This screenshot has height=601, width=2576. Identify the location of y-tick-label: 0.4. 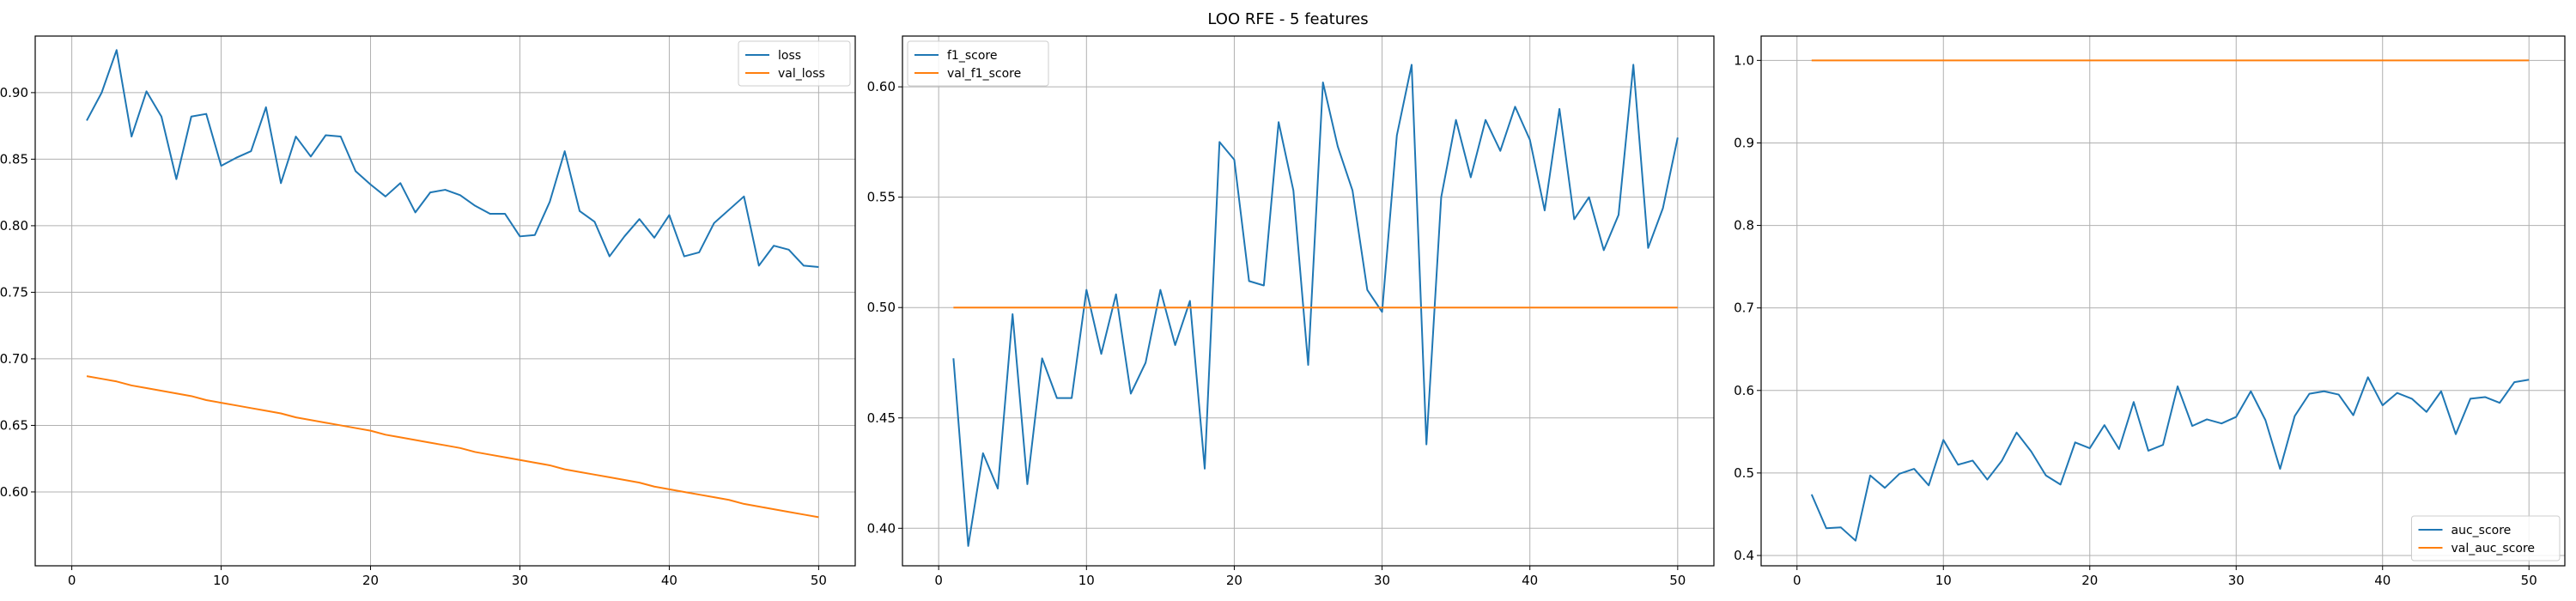
(1744, 555).